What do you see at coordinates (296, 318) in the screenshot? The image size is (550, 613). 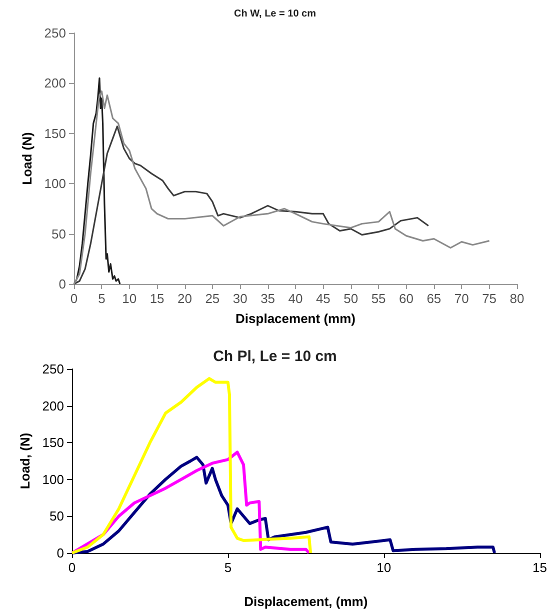 I see `x-axis-title: Displacement (mm)` at bounding box center [296, 318].